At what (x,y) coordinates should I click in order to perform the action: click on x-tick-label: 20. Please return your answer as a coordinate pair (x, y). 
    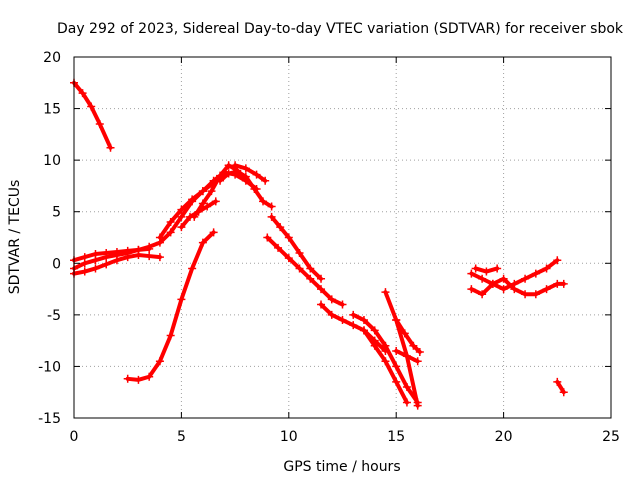
    Looking at the image, I should click on (504, 437).